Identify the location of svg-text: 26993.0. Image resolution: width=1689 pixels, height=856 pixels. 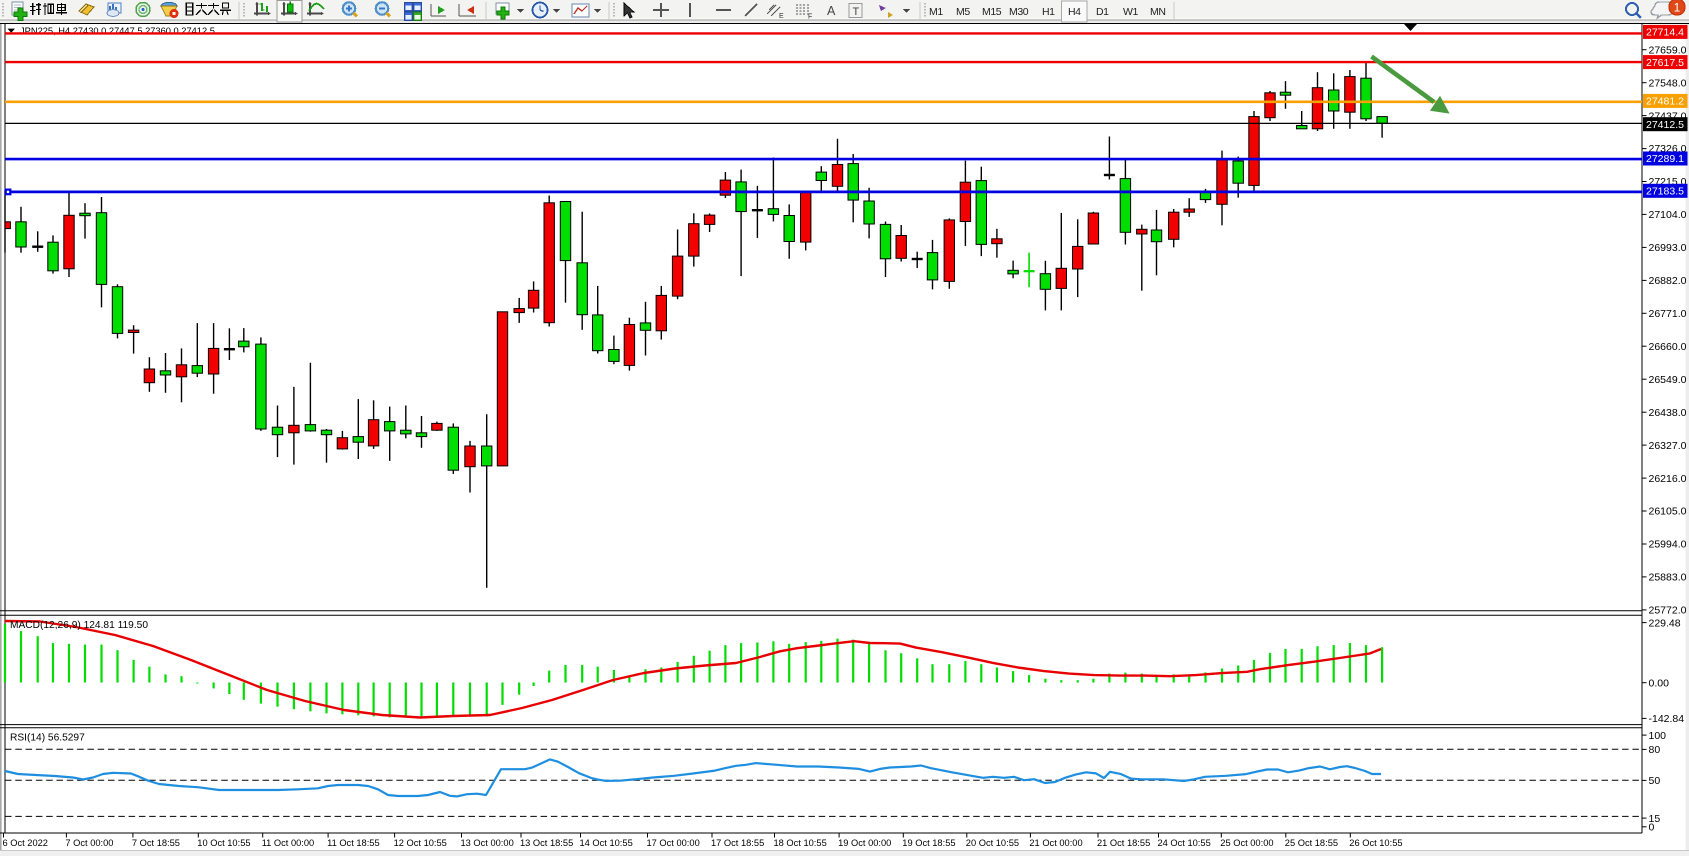
(1668, 248).